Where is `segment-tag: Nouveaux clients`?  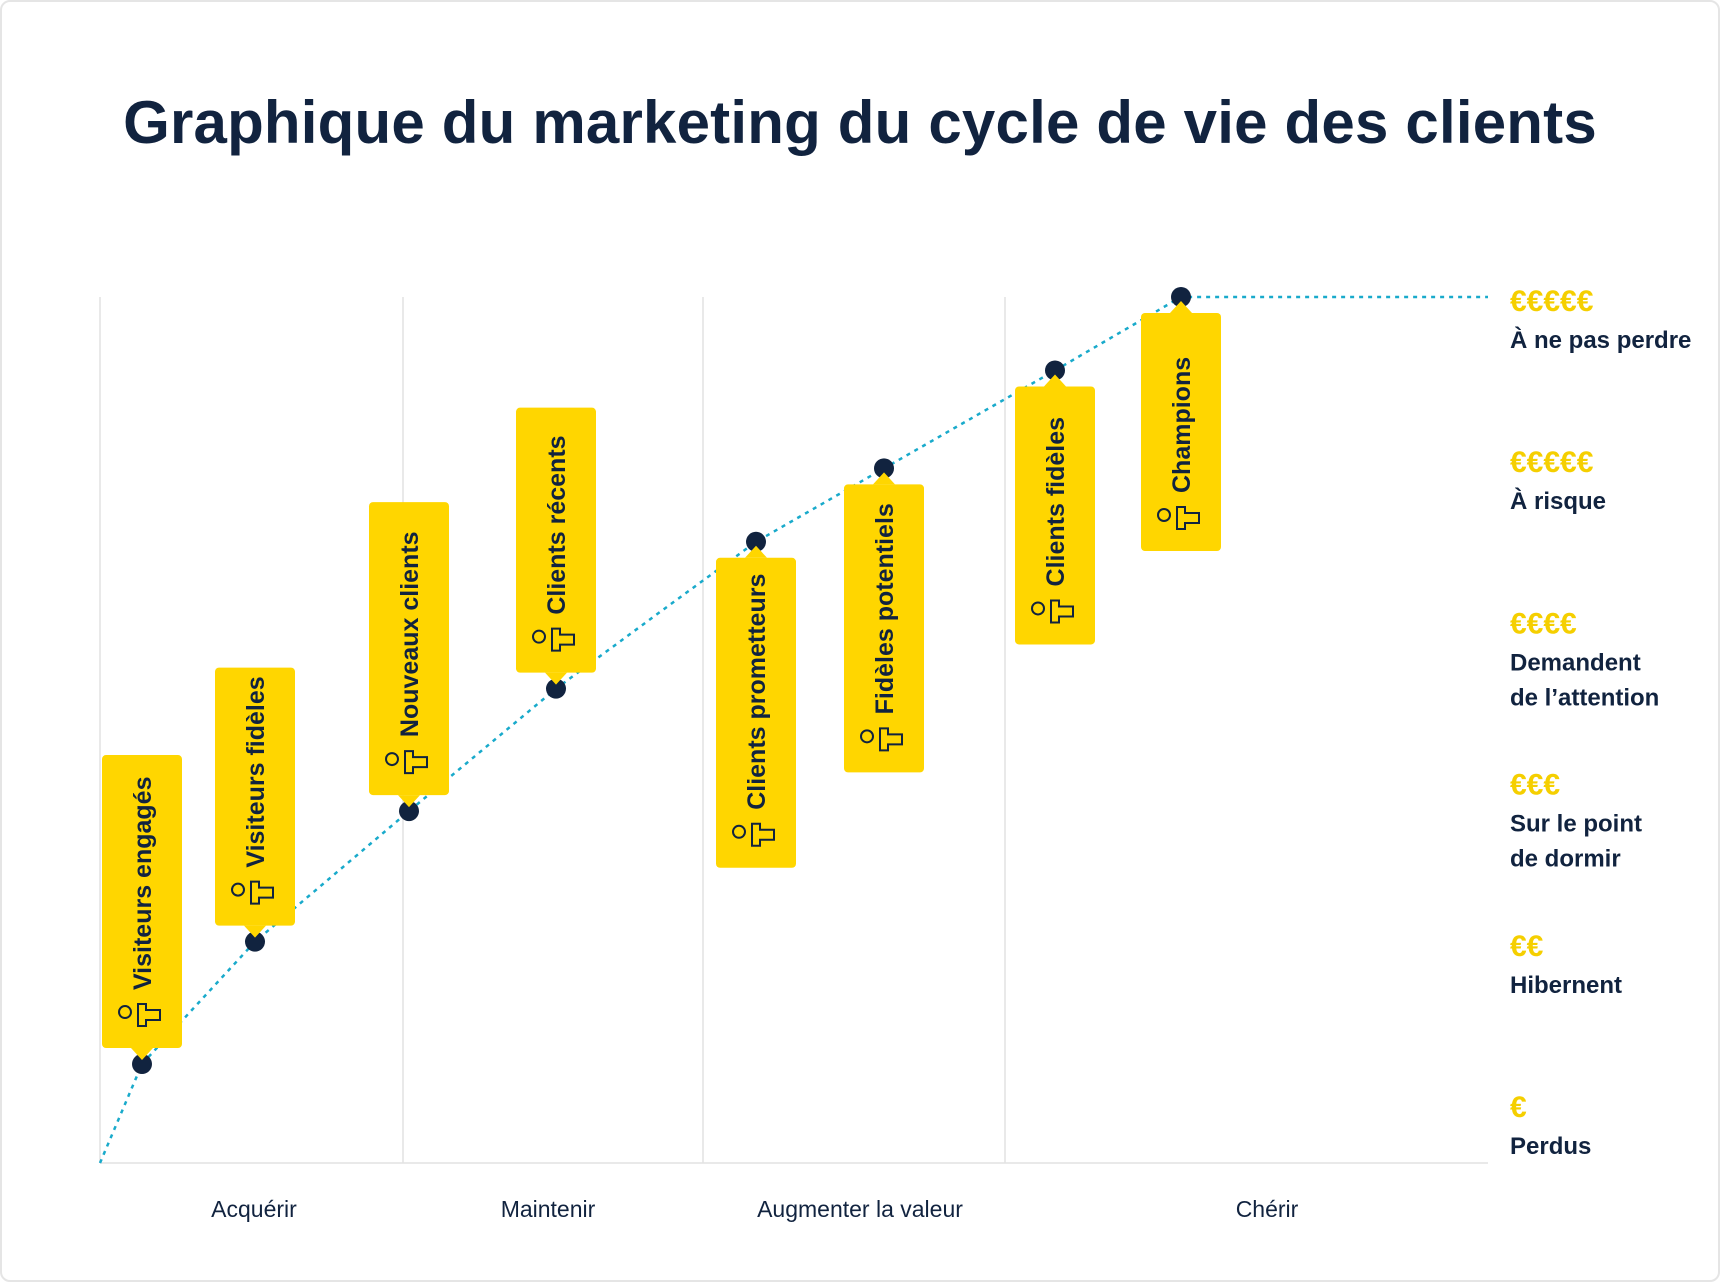 segment-tag: Nouveaux clients is located at coordinates (409, 655).